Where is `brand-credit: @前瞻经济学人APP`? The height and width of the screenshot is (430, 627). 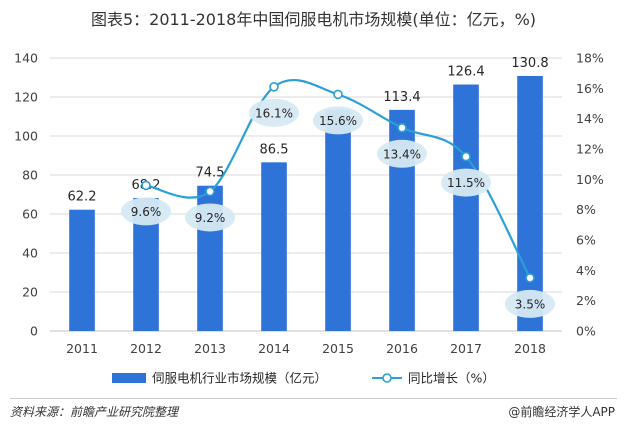
brand-credit: @前瞻经济学人APP is located at coordinates (561, 412).